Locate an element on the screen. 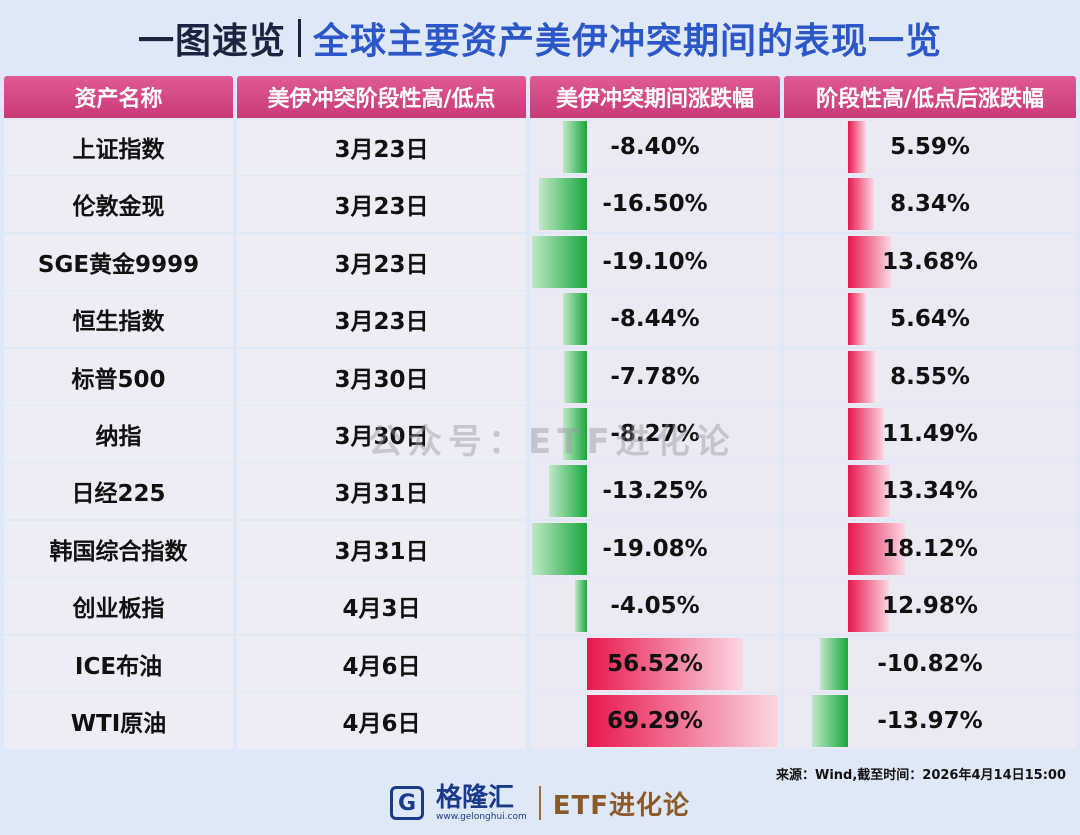  table-row: WTI原油 4月6日 69.29% -13.97% is located at coordinates (540, 721).